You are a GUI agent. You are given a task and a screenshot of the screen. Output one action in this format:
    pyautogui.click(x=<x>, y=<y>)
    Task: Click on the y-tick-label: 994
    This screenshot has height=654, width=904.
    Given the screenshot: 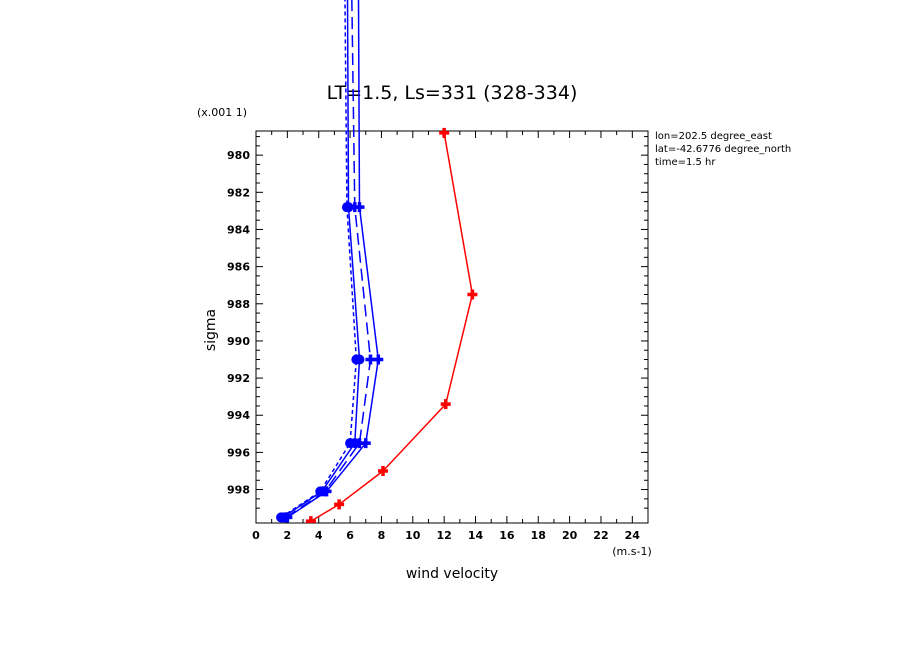 What is the action you would take?
    pyautogui.click(x=238, y=415)
    